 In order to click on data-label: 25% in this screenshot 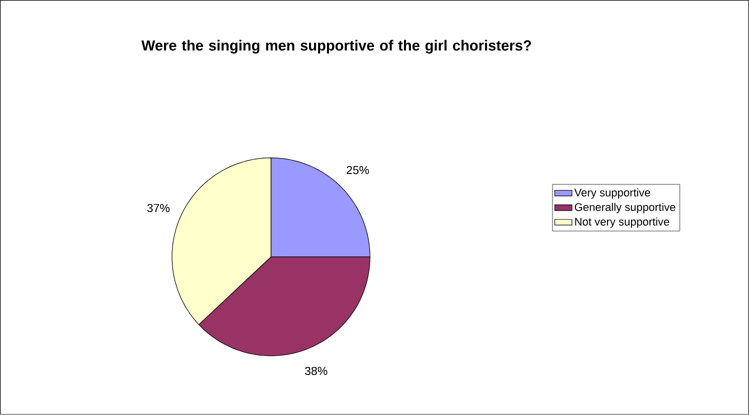, I will do `click(357, 170)`.